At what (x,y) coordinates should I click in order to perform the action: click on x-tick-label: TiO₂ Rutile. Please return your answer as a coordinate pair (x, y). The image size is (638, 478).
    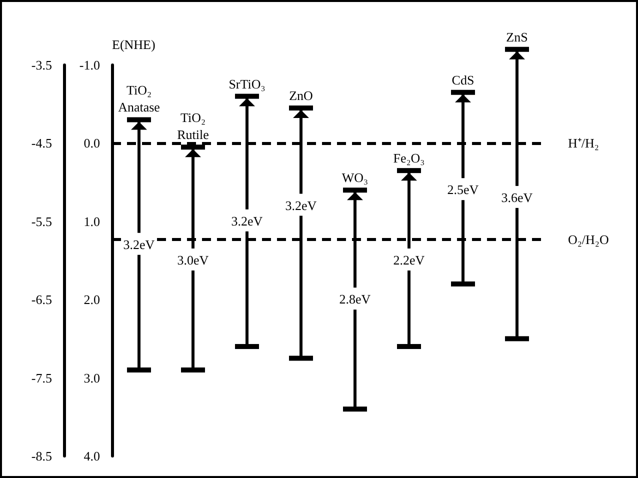
    Looking at the image, I should click on (193, 126).